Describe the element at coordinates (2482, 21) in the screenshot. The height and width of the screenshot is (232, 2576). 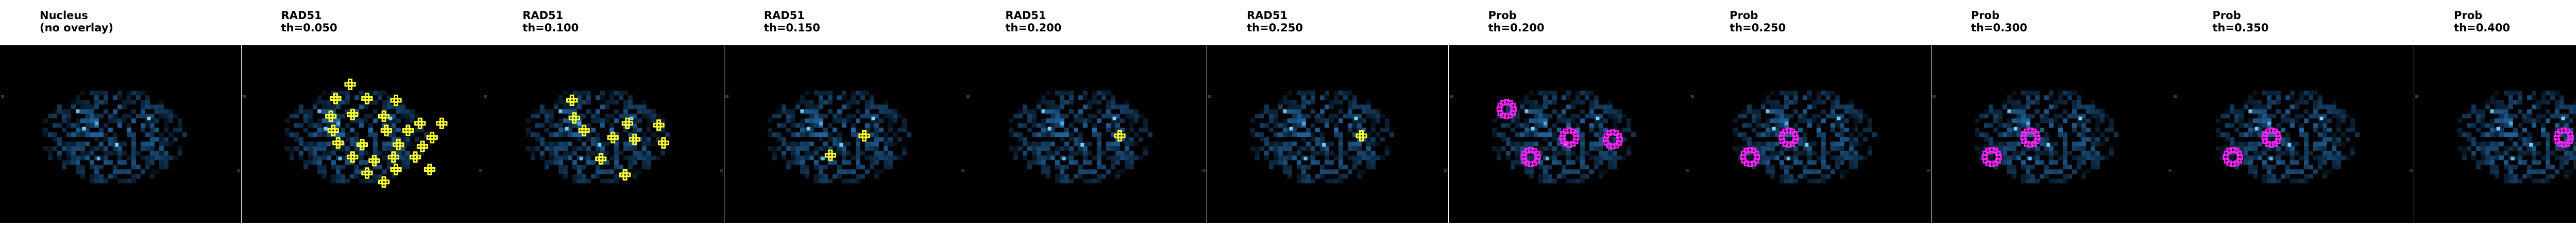
I see `panel-title: Prob th=0.400` at that location.